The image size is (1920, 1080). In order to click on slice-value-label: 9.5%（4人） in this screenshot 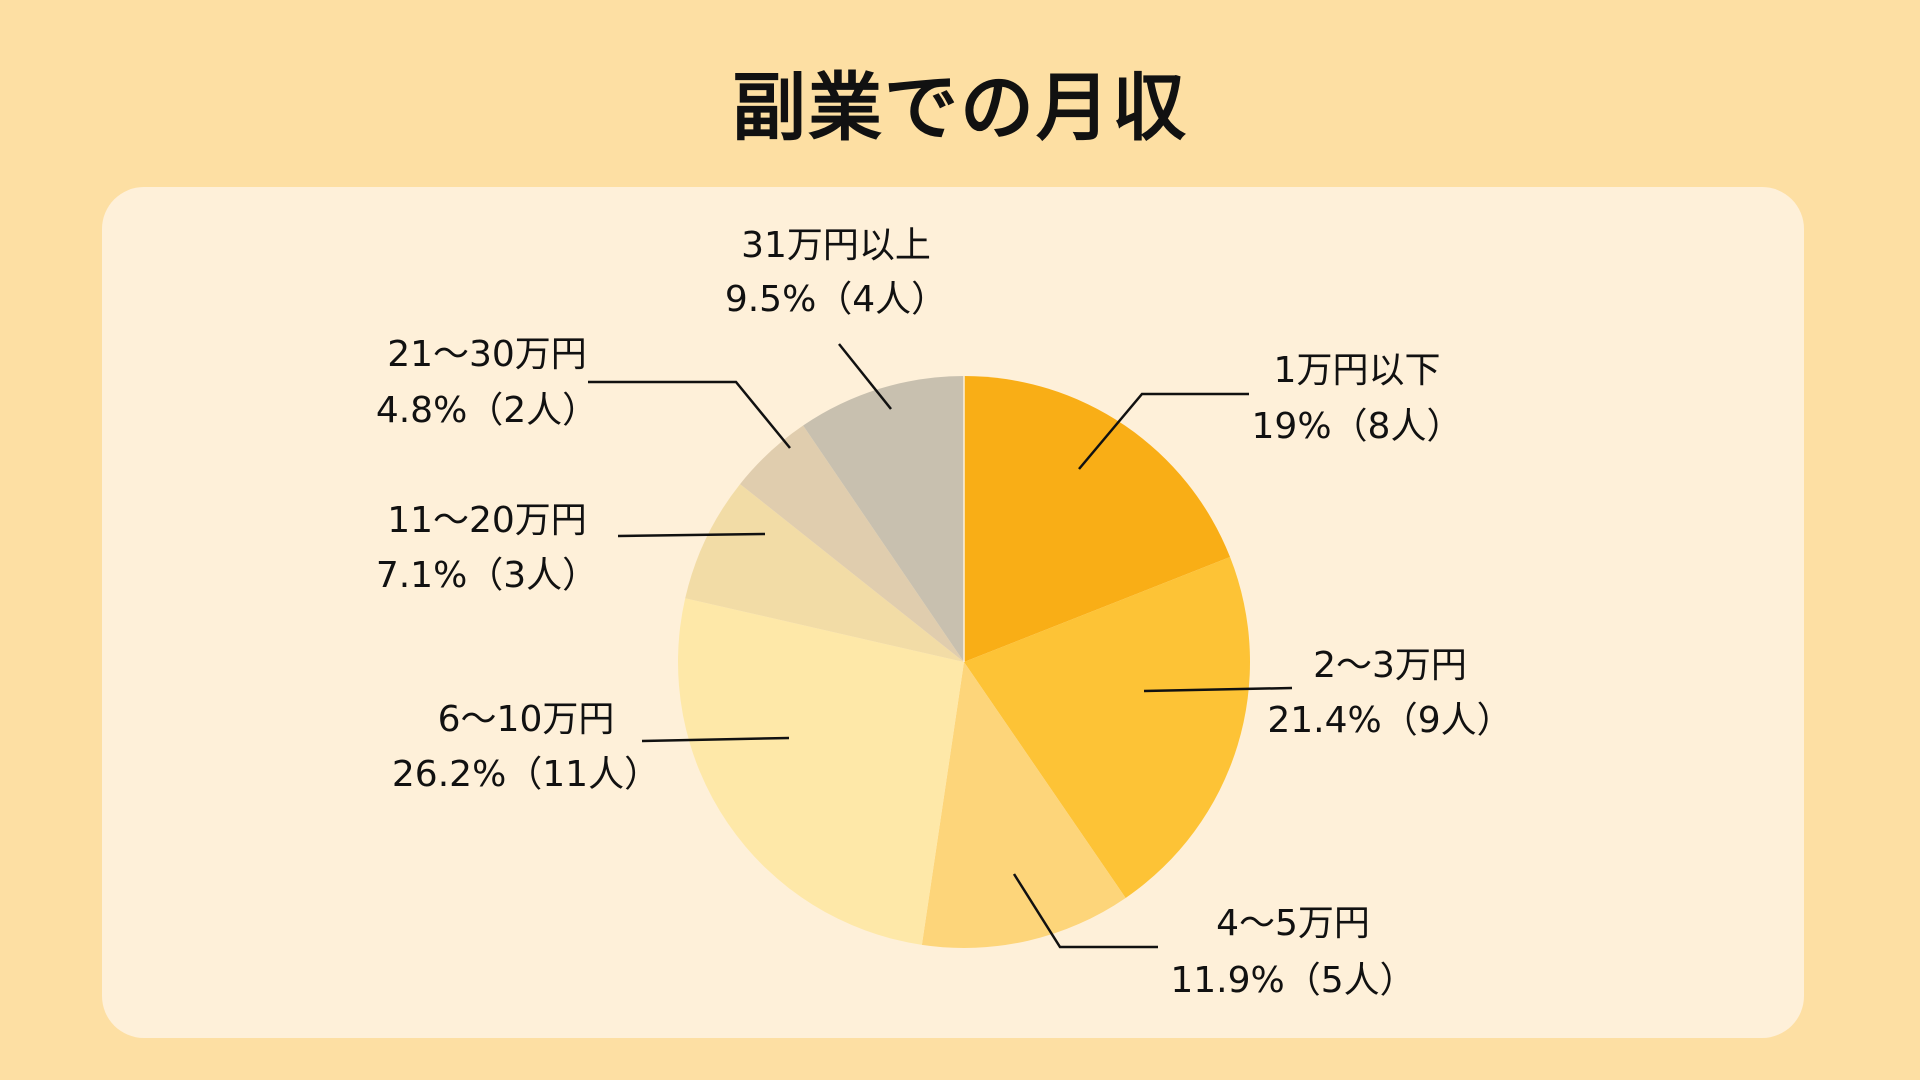, I will do `click(836, 299)`.